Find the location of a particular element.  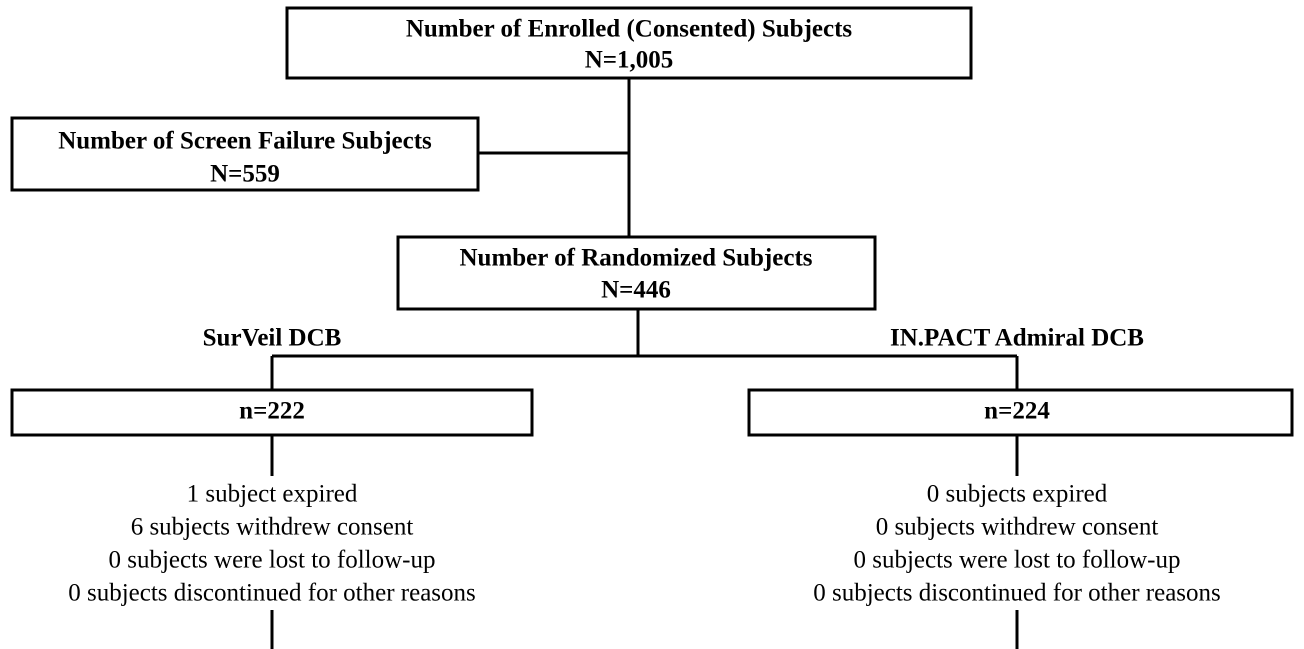

node-label: Number of Randomized Subjects is located at coordinates (635, 258).